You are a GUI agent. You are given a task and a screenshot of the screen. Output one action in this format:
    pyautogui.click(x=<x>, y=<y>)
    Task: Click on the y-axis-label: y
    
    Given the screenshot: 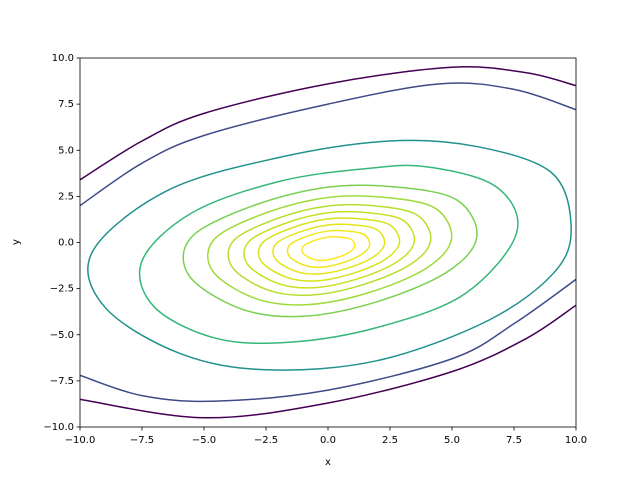 What is the action you would take?
    pyautogui.click(x=16, y=242)
    